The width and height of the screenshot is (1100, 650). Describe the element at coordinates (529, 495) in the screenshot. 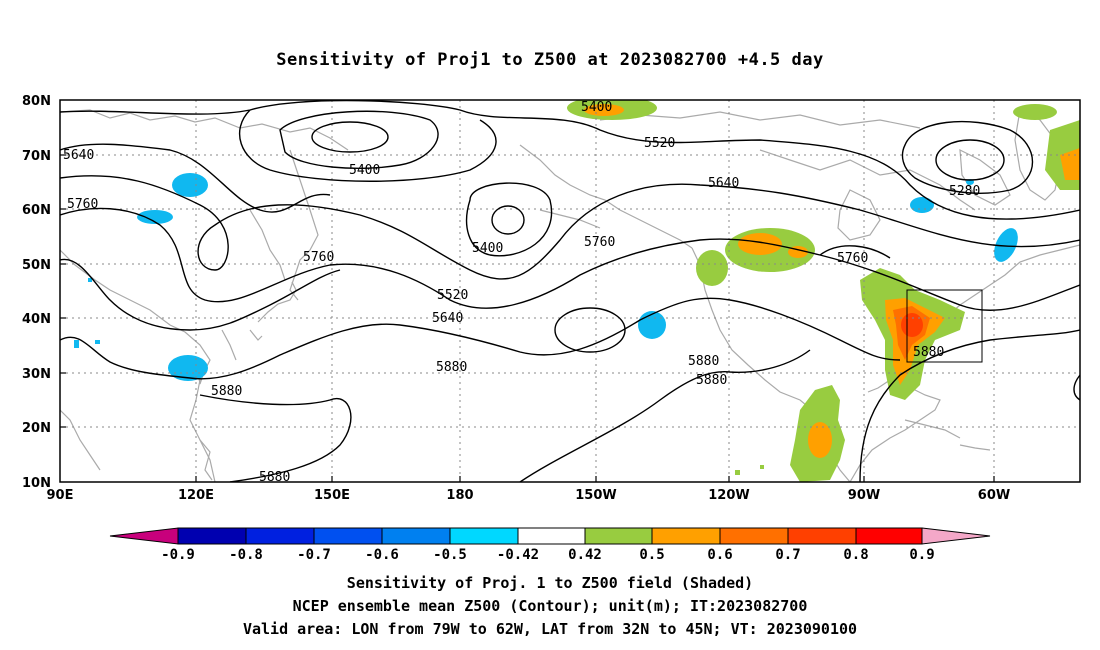

I see `longitude-labels: 90E 120E 150E 180 150W 120W 90W 60W` at that location.